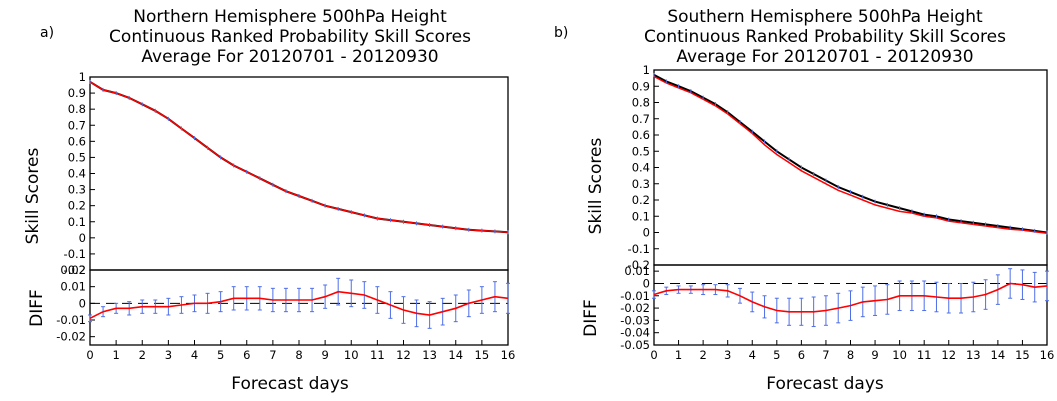 This screenshot has height=401, width=1057. I want to click on panel-a-top-y-tick-label: 0, so click(82, 238).